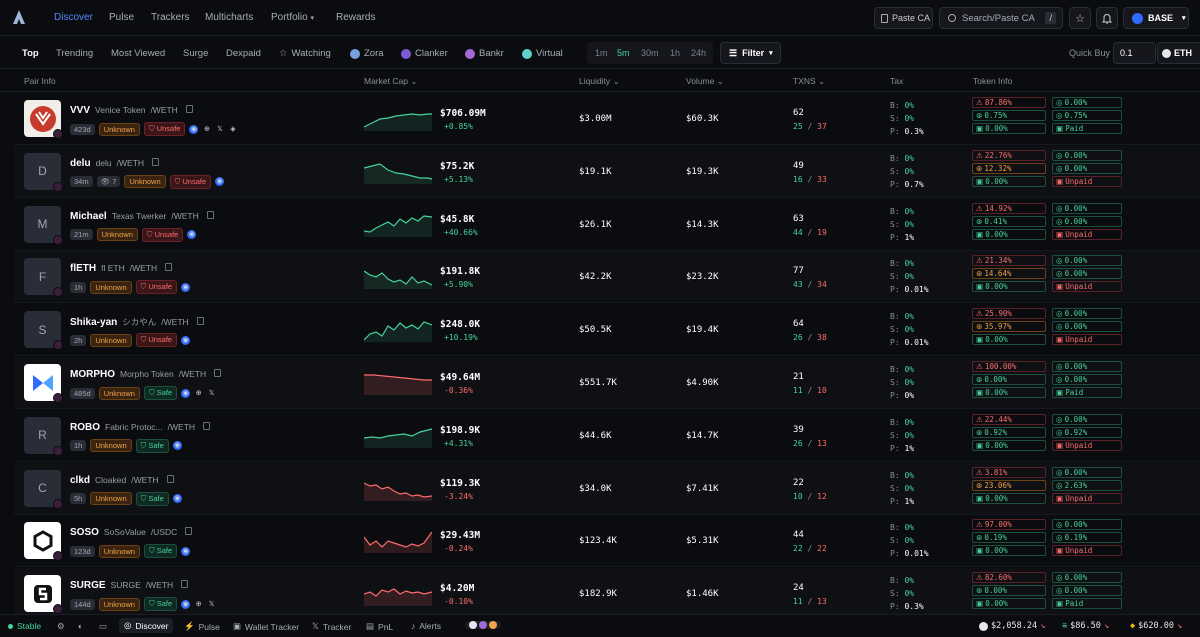  I want to click on token-symbol: clkd Cloaked/WETH, so click(122, 480).